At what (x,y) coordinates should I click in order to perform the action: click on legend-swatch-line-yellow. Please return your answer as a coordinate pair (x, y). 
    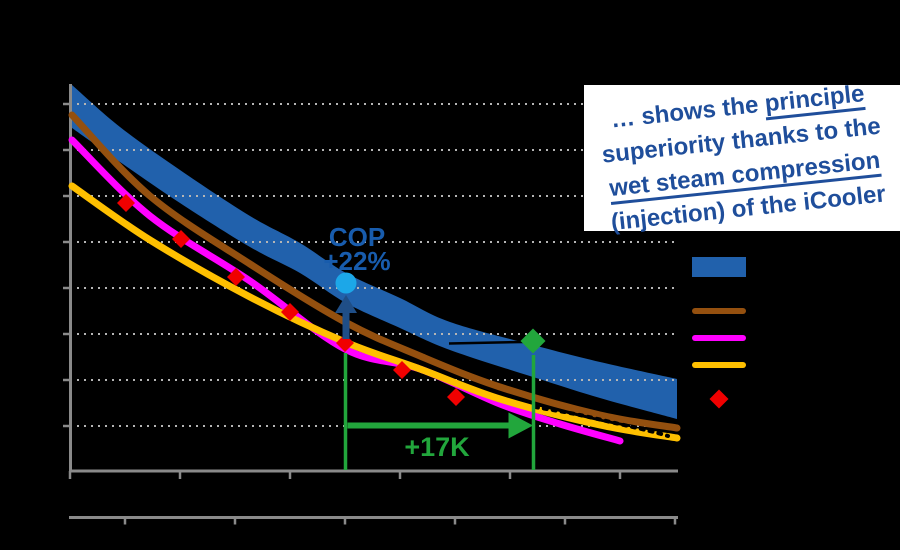
    Looking at the image, I should click on (719, 365).